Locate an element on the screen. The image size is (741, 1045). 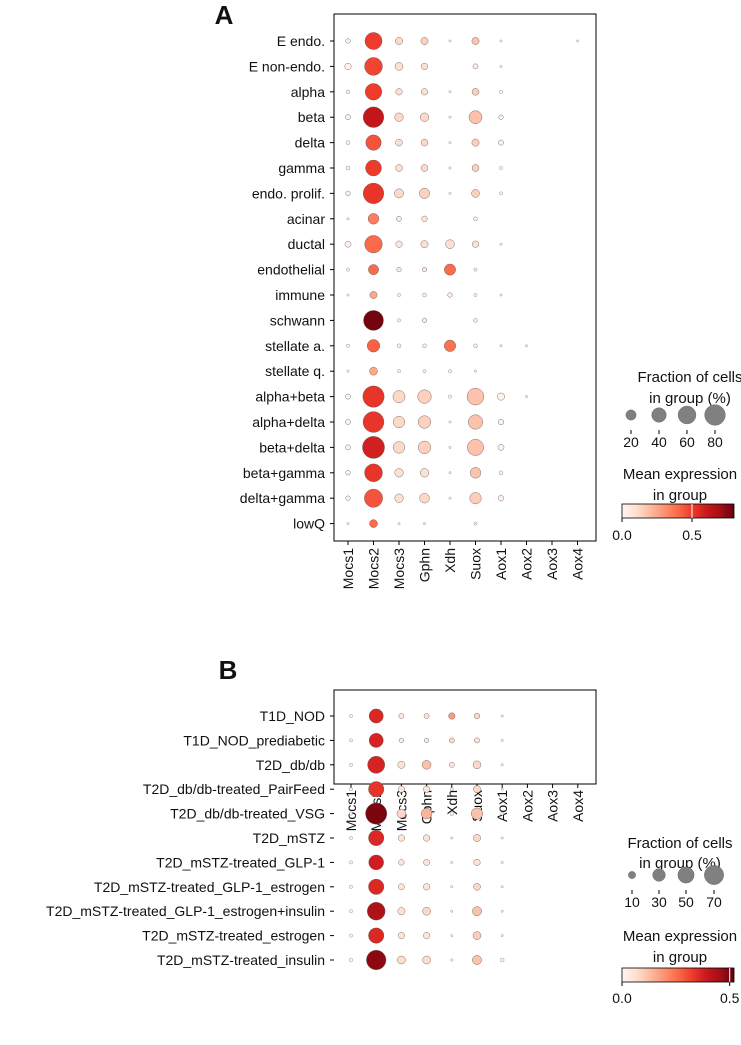
dot-t2d-mstz-treated-glp-1-xdh is located at coordinates (452, 862).